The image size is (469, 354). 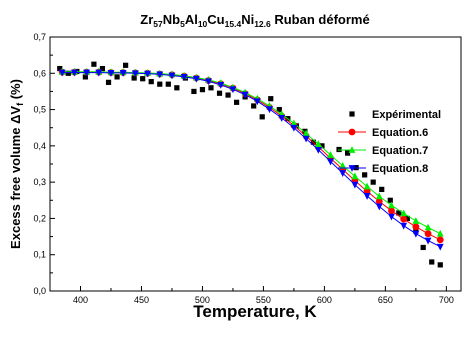 I want to click on title-part: Nb, so click(x=171, y=19).